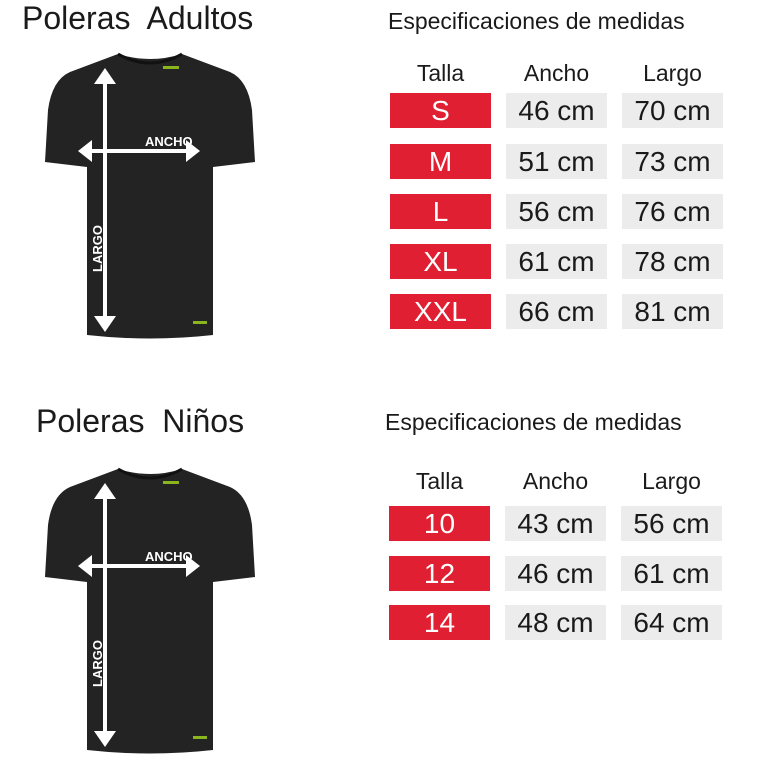  I want to click on largo-value: 64 cm, so click(671, 622).